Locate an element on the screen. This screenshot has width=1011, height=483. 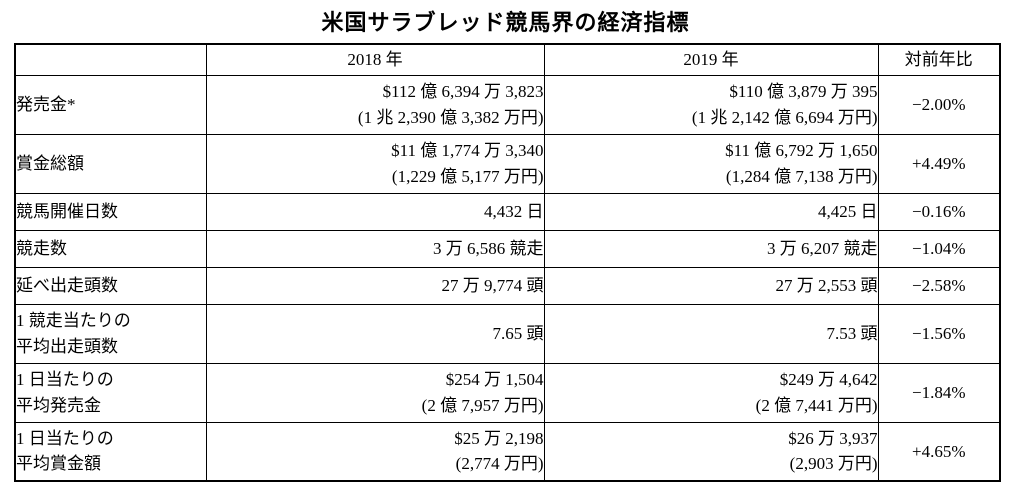
table-row: 競走数 3 万 6,586 競走 3 万 6,207 競走 −1.04% is located at coordinates (507, 248).